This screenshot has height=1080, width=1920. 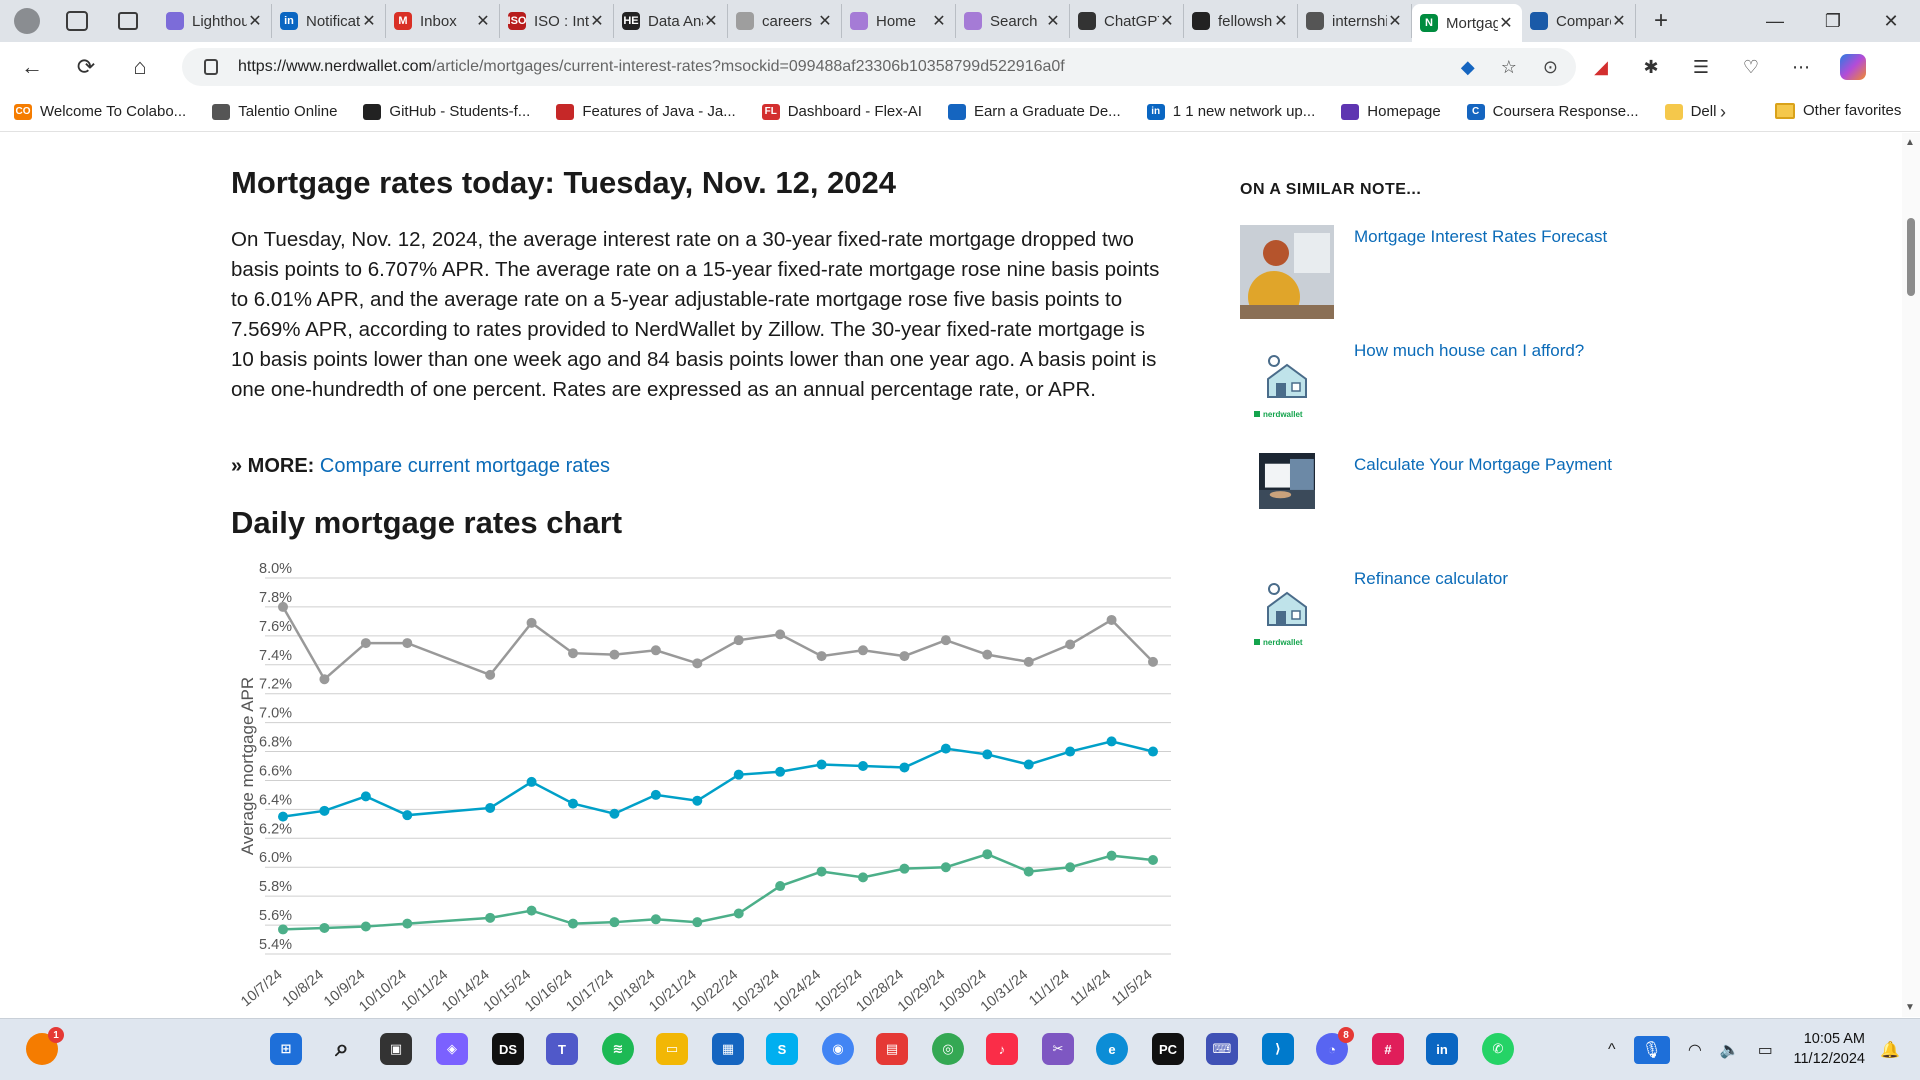 I want to click on discord-icon: ◔ 8, so click(x=1335, y=1046).